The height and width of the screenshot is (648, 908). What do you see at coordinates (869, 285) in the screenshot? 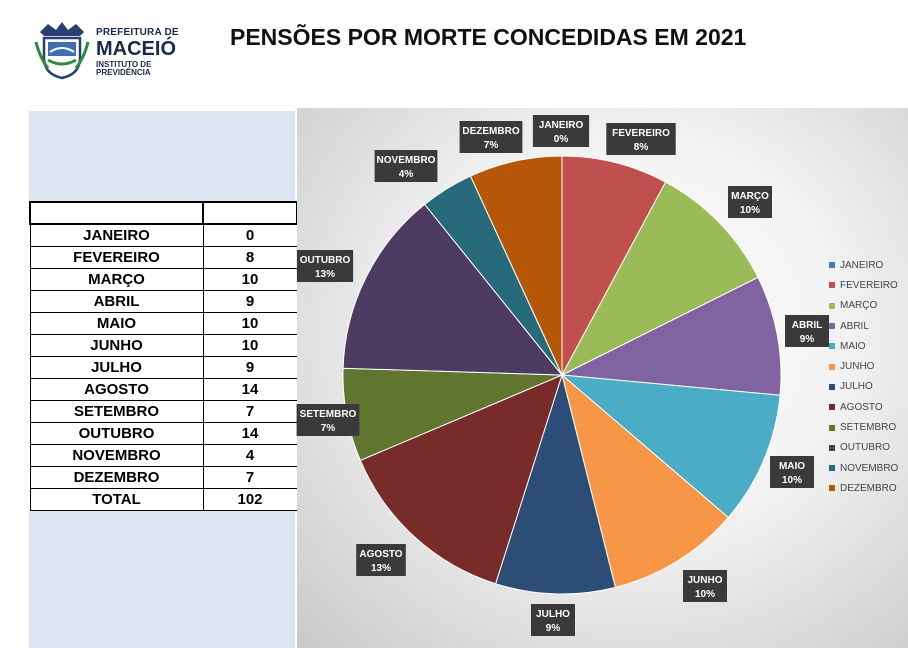
I see `legend-label: FEVEREIRO` at bounding box center [869, 285].